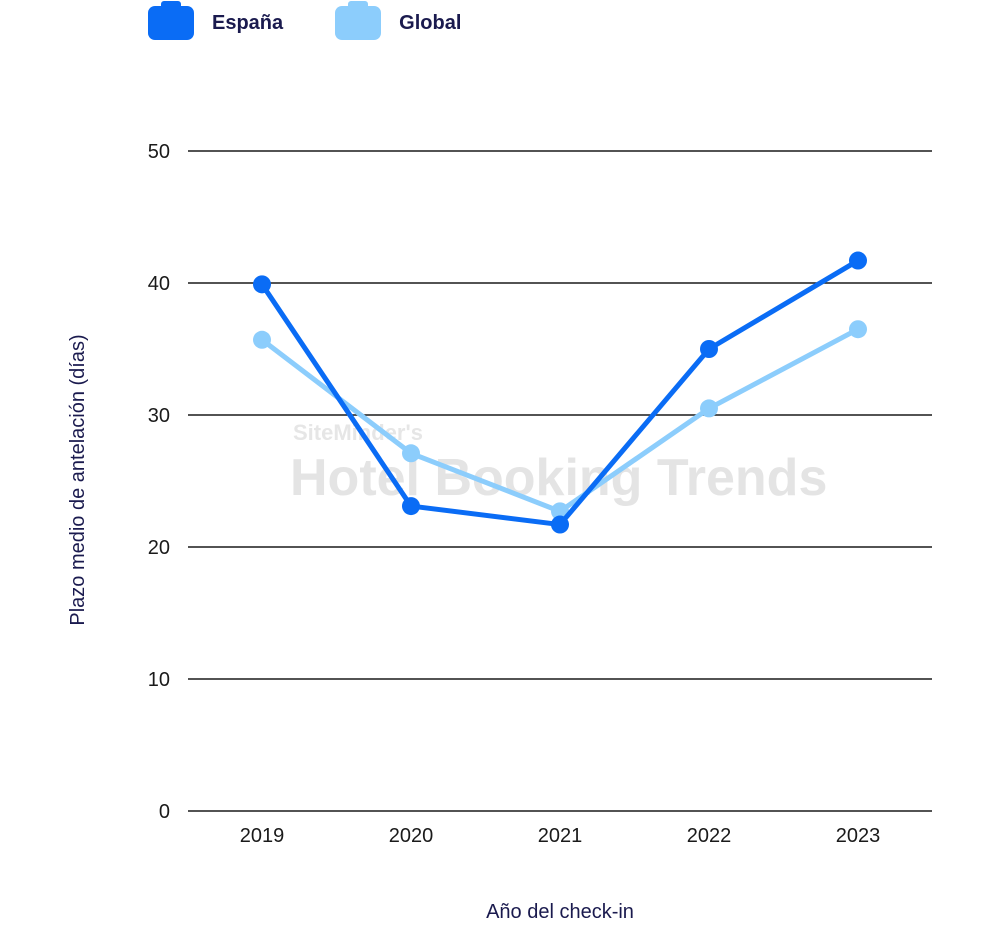  I want to click on y-tick-label: 20, so click(159, 548).